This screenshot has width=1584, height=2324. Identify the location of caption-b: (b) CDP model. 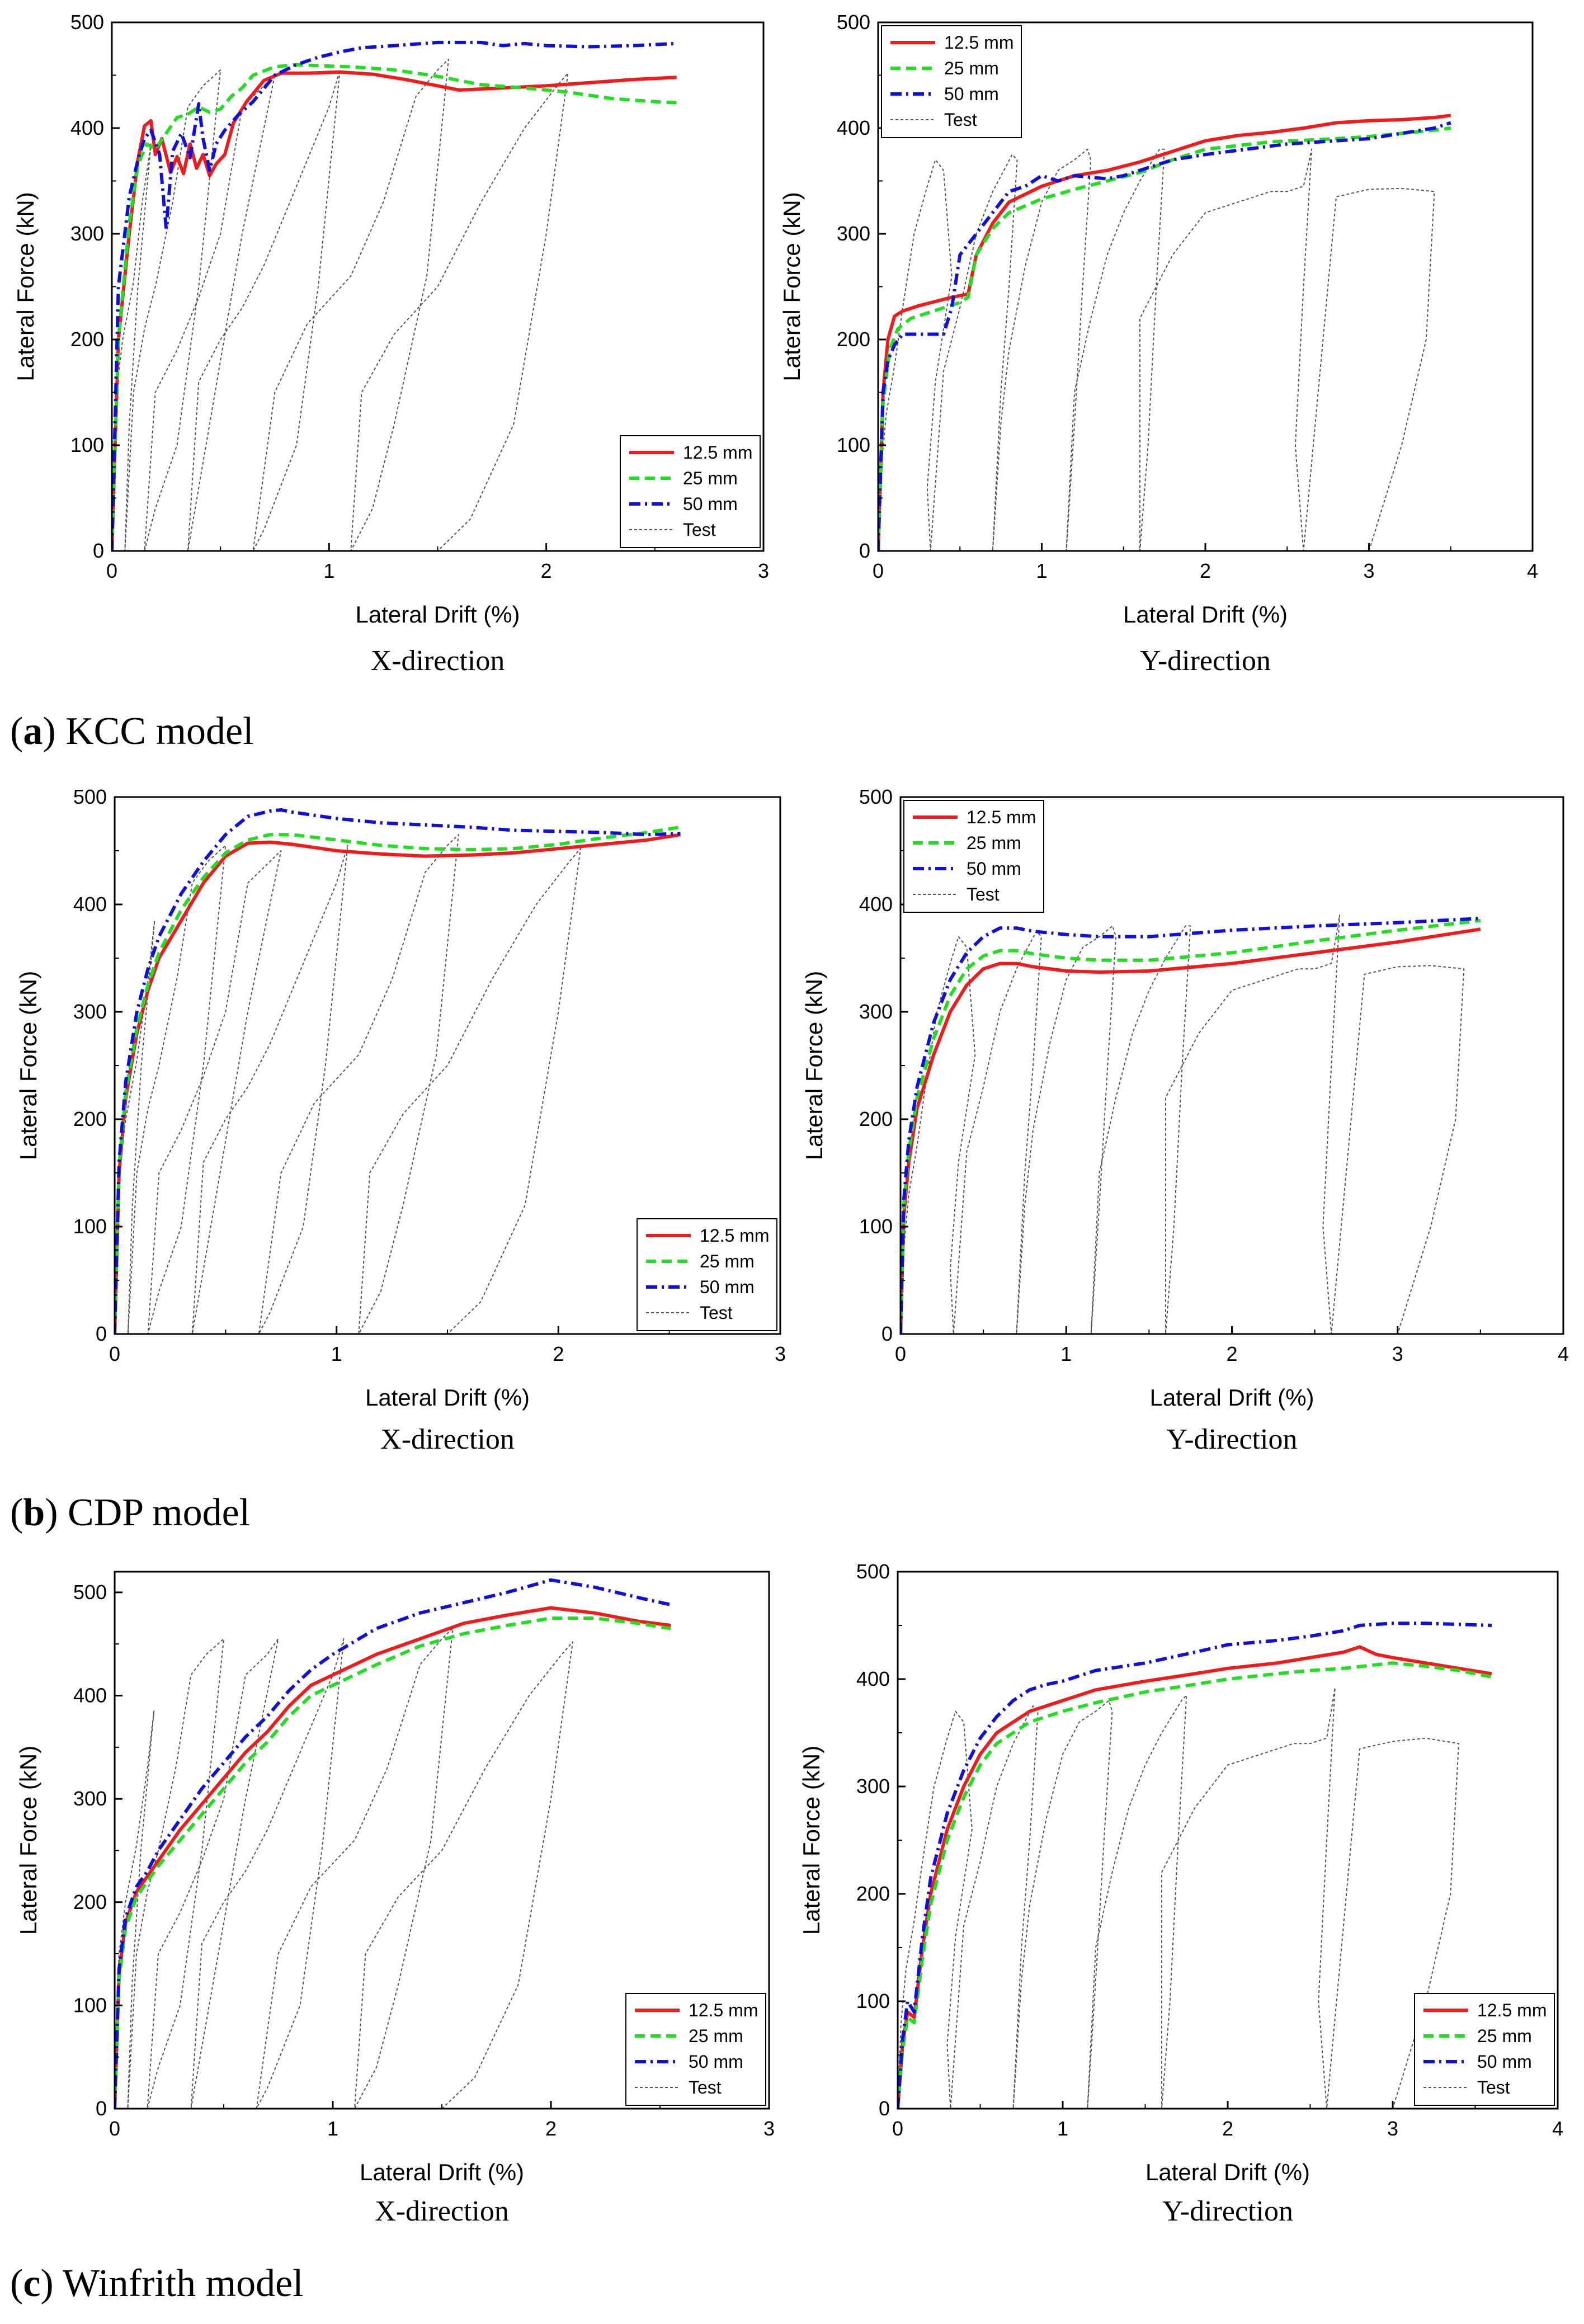
(130, 1512).